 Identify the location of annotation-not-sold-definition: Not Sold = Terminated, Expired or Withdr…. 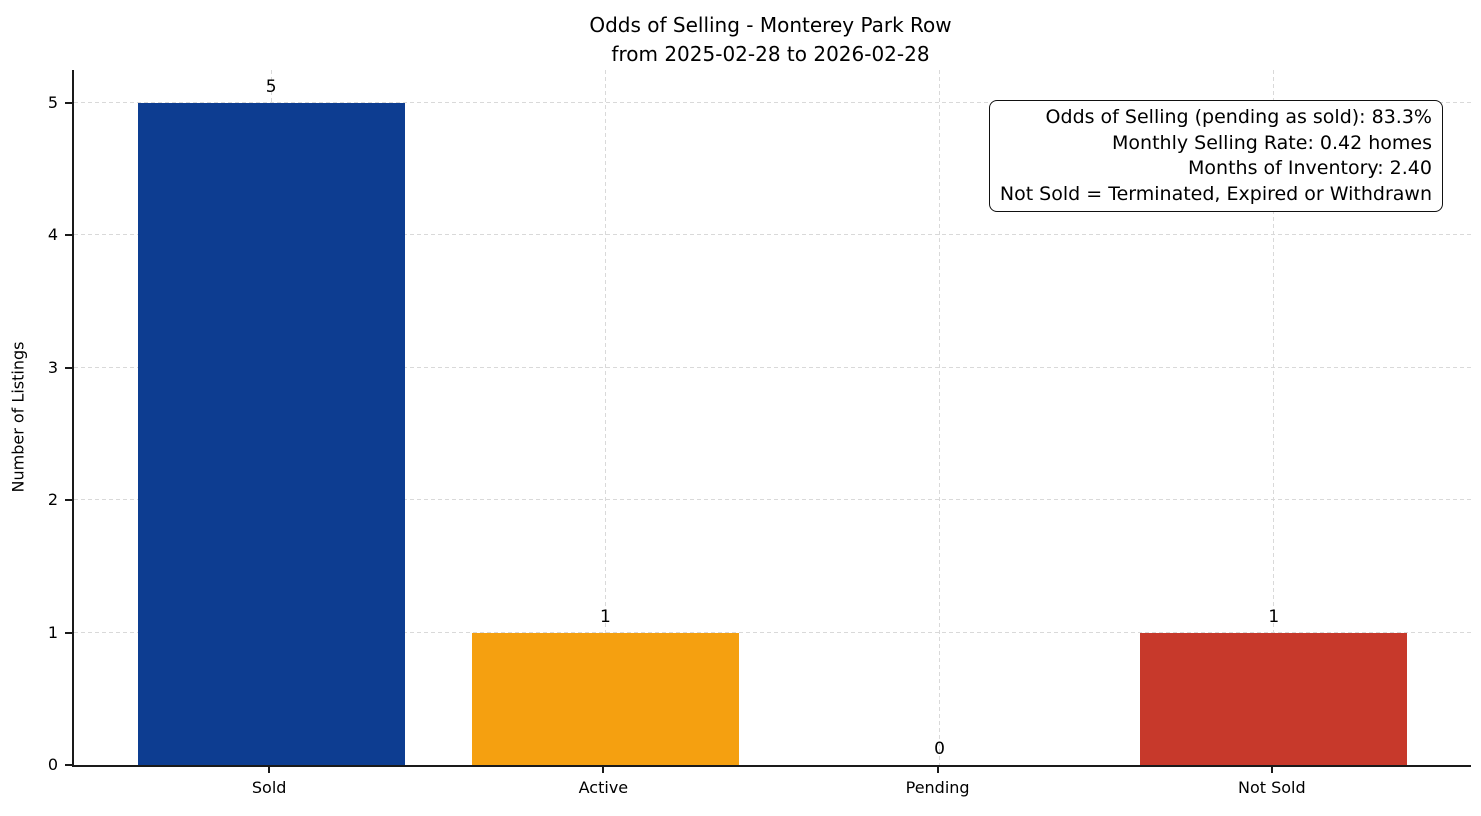
(1215, 193).